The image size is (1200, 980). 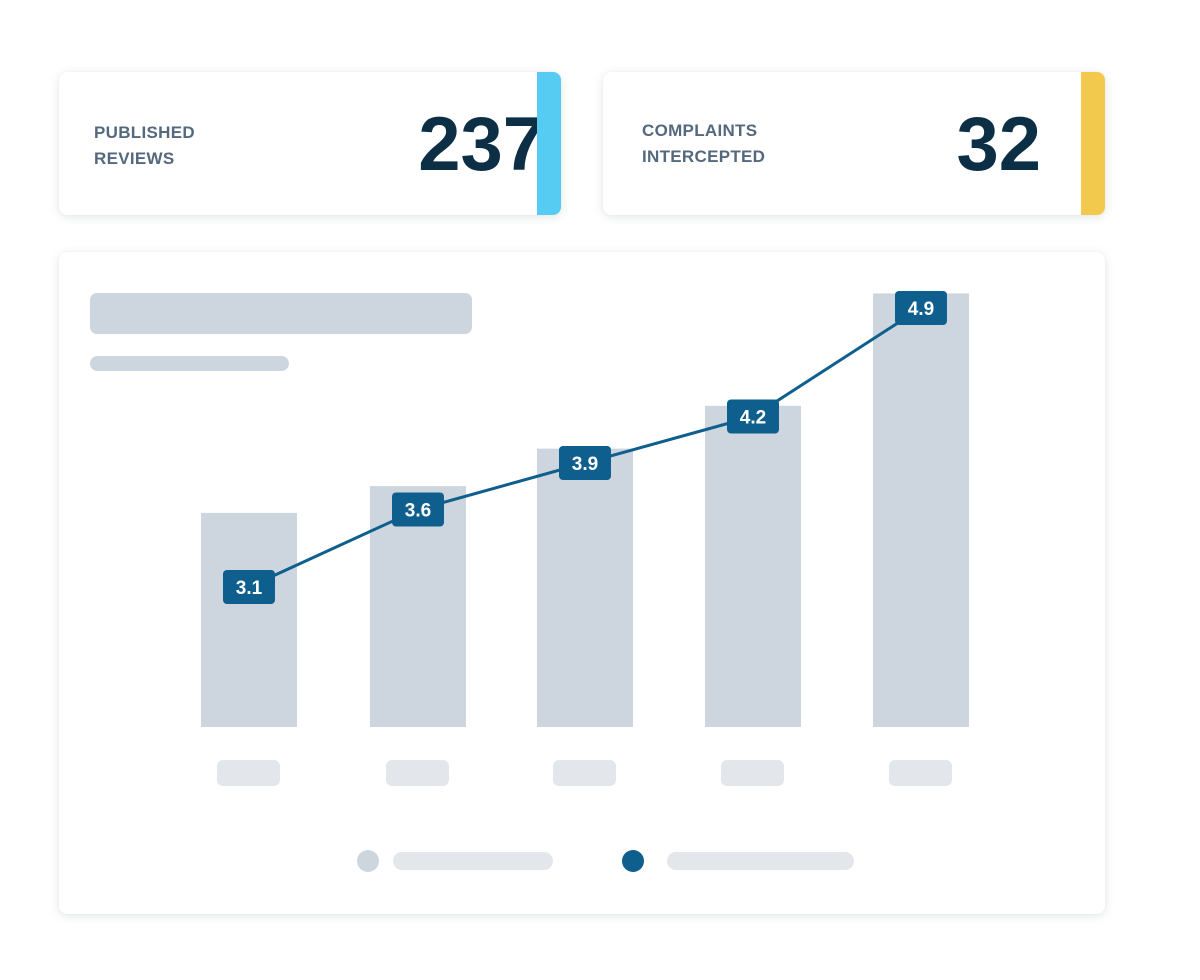 What do you see at coordinates (481, 144) in the screenshot?
I see `published-reviews-value: 237` at bounding box center [481, 144].